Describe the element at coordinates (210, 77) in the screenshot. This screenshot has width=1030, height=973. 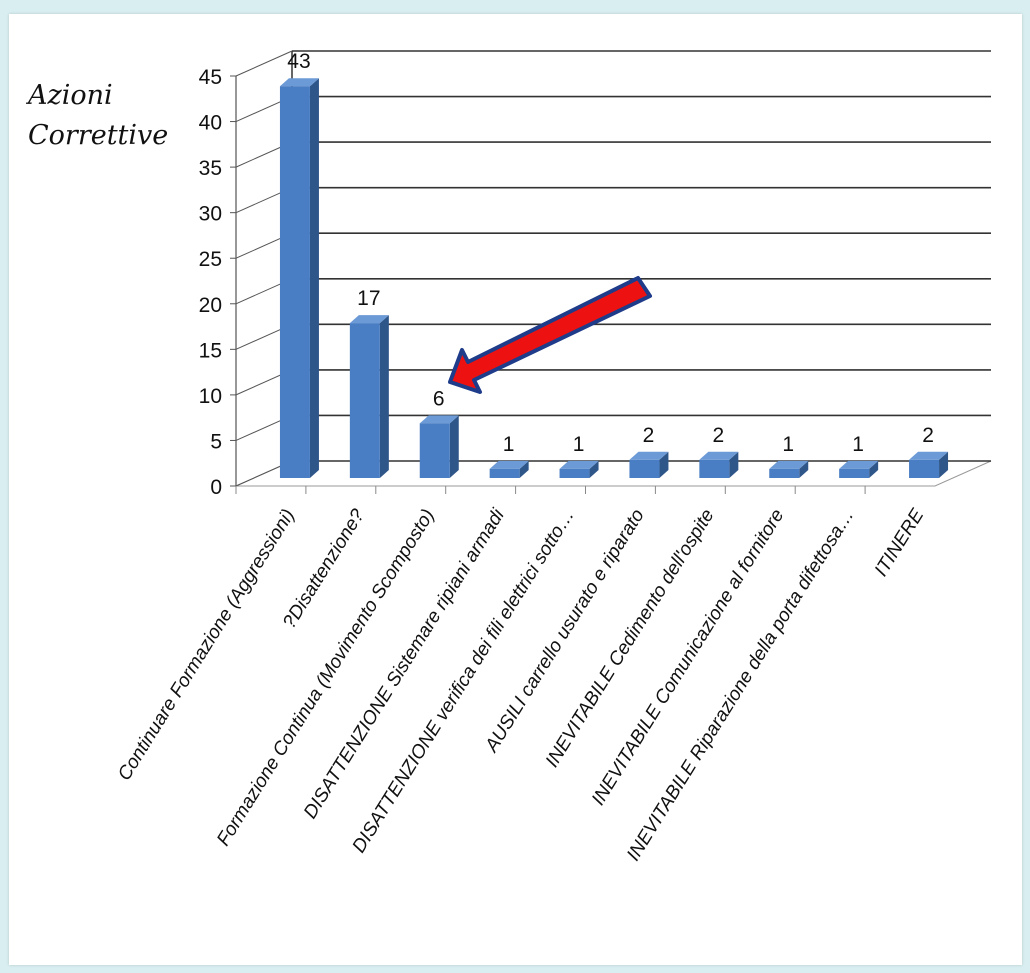
I see `y-tick-label: 45` at that location.